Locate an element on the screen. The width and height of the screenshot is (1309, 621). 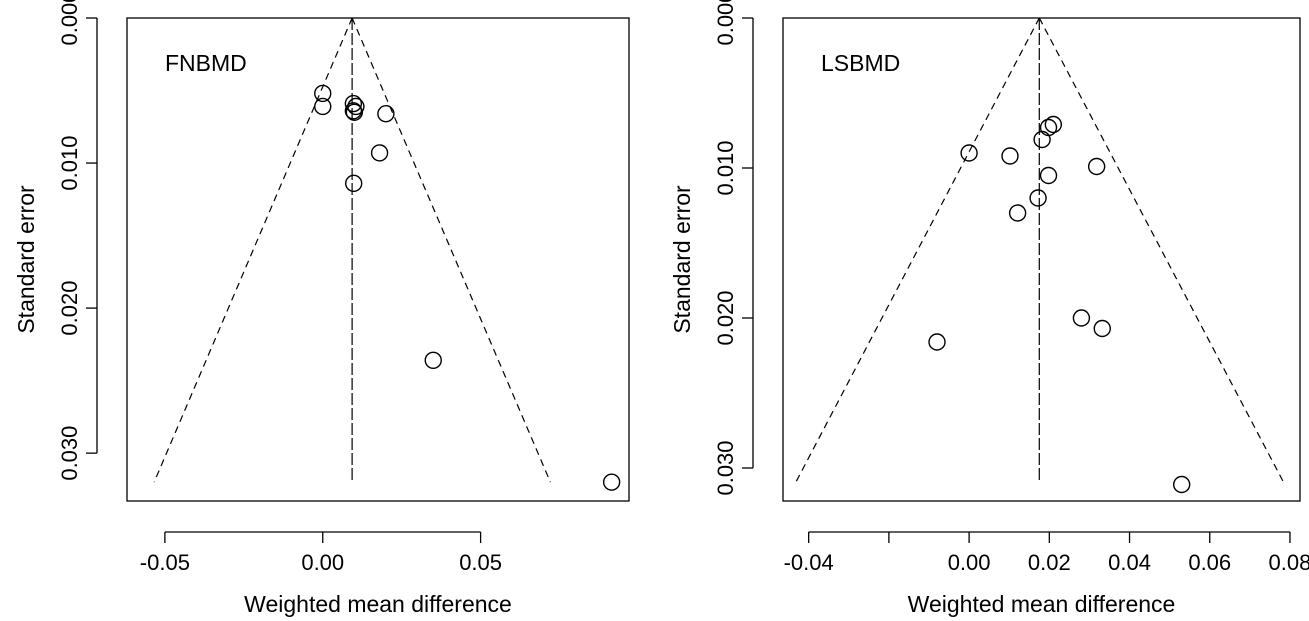
x-tick-label: 0.06 is located at coordinates (1209, 562).